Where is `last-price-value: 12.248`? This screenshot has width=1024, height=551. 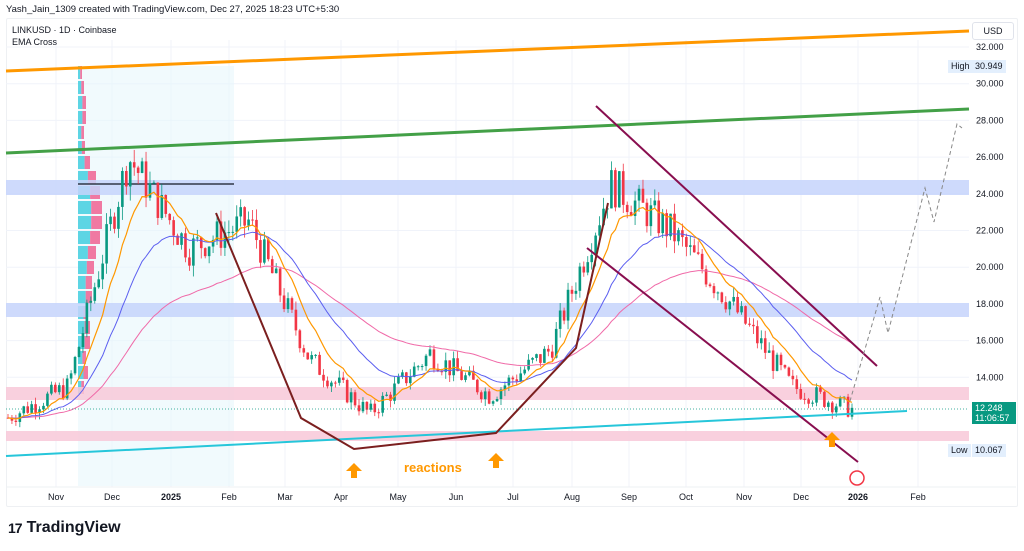 last-price-value: 12.248 is located at coordinates (989, 408).